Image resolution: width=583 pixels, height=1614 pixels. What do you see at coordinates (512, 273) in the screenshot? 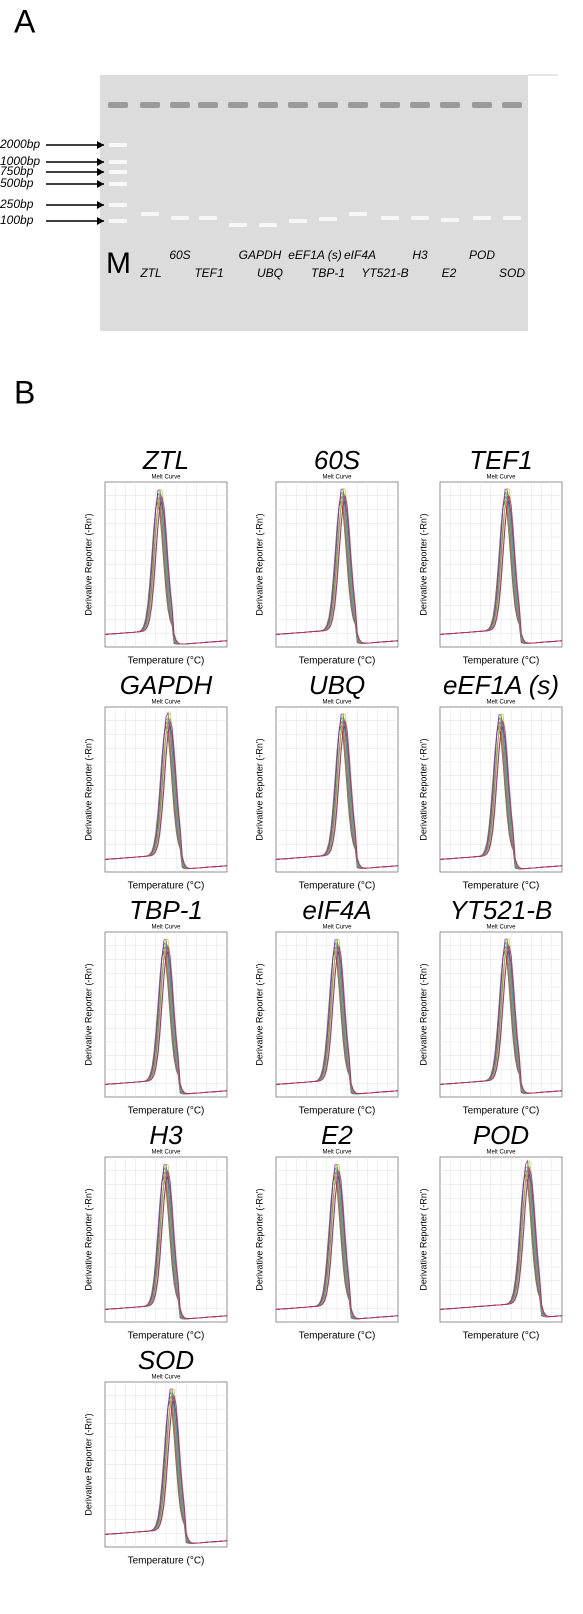
I see `lane-label: SOD` at bounding box center [512, 273].